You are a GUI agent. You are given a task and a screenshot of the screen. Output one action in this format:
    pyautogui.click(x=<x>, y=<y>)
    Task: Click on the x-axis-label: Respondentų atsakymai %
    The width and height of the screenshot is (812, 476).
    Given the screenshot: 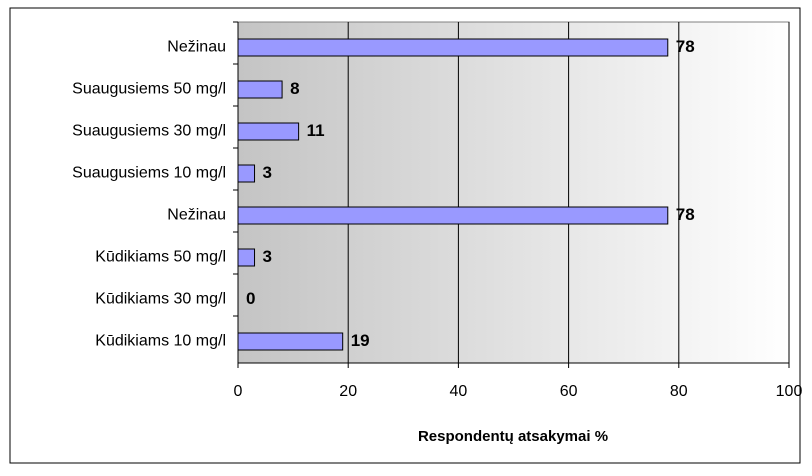 What is the action you would take?
    pyautogui.click(x=513, y=436)
    